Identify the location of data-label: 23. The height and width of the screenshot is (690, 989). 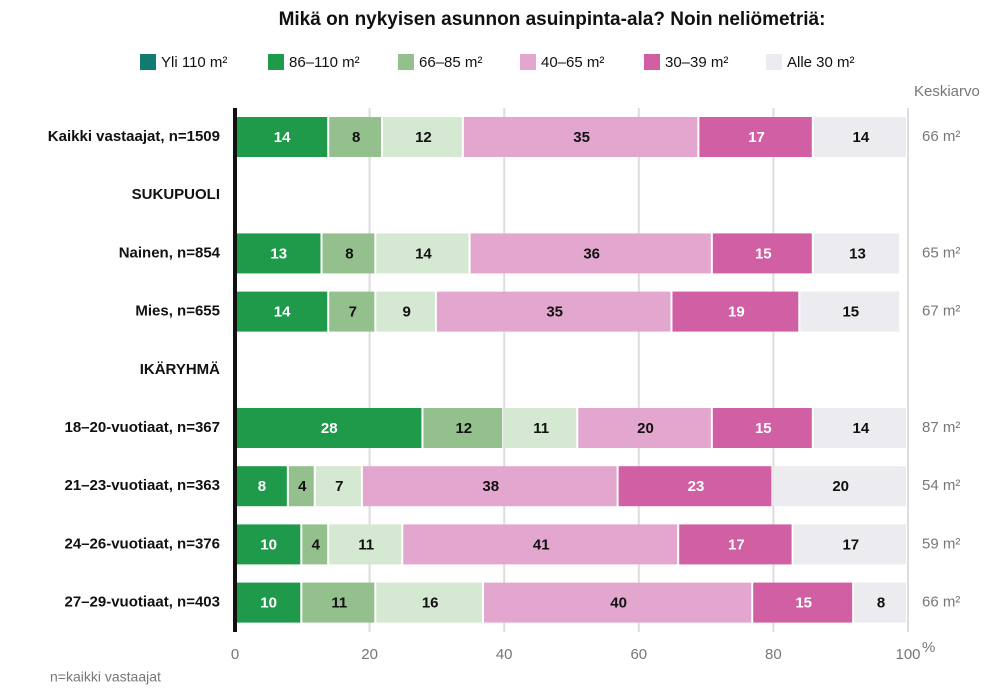
(696, 486).